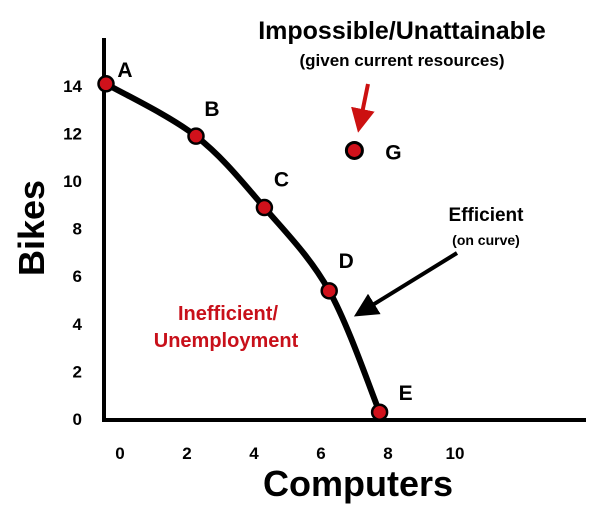 This screenshot has height=517, width=602. I want to click on x-tick-label: 4, so click(254, 453).